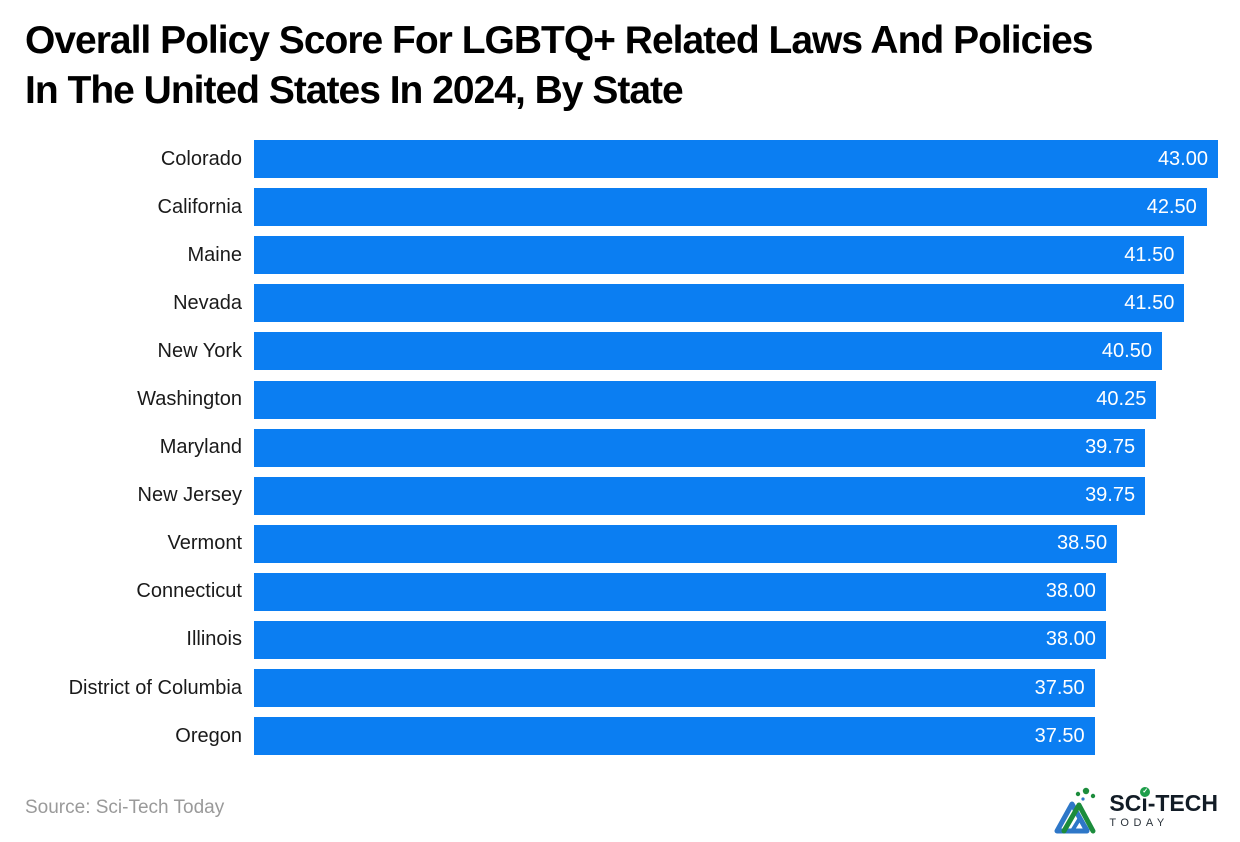  I want to click on bar-row: Maryland 39.75, so click(609, 448).